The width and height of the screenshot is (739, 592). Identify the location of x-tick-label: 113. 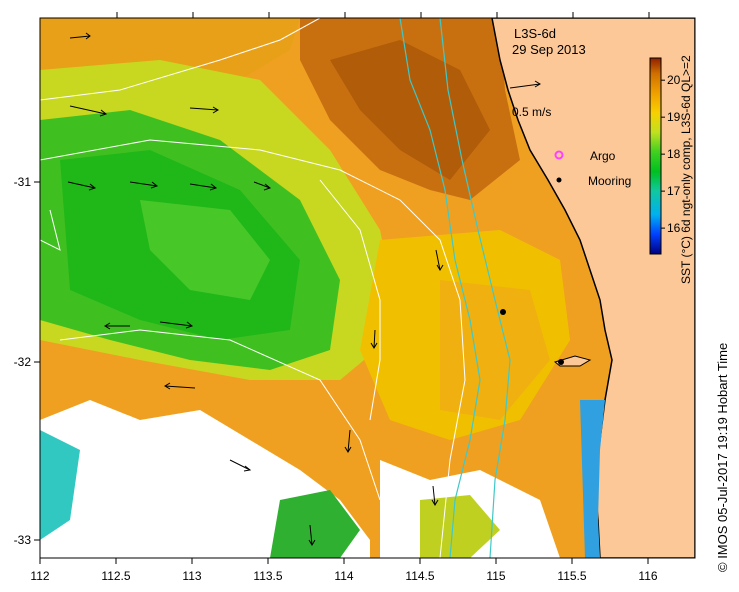
(191, 576).